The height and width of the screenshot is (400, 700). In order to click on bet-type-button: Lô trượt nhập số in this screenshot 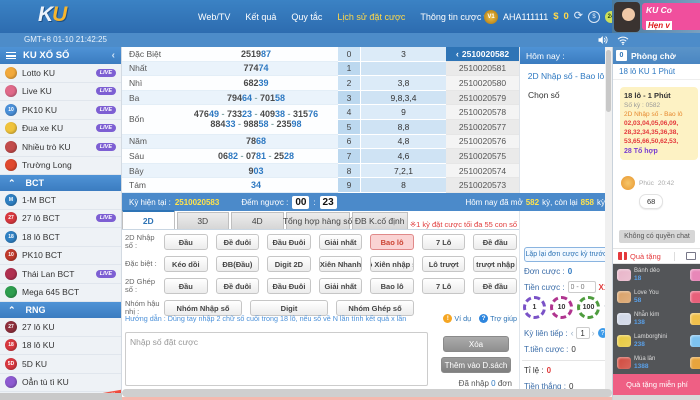, I will do `click(495, 264)`.